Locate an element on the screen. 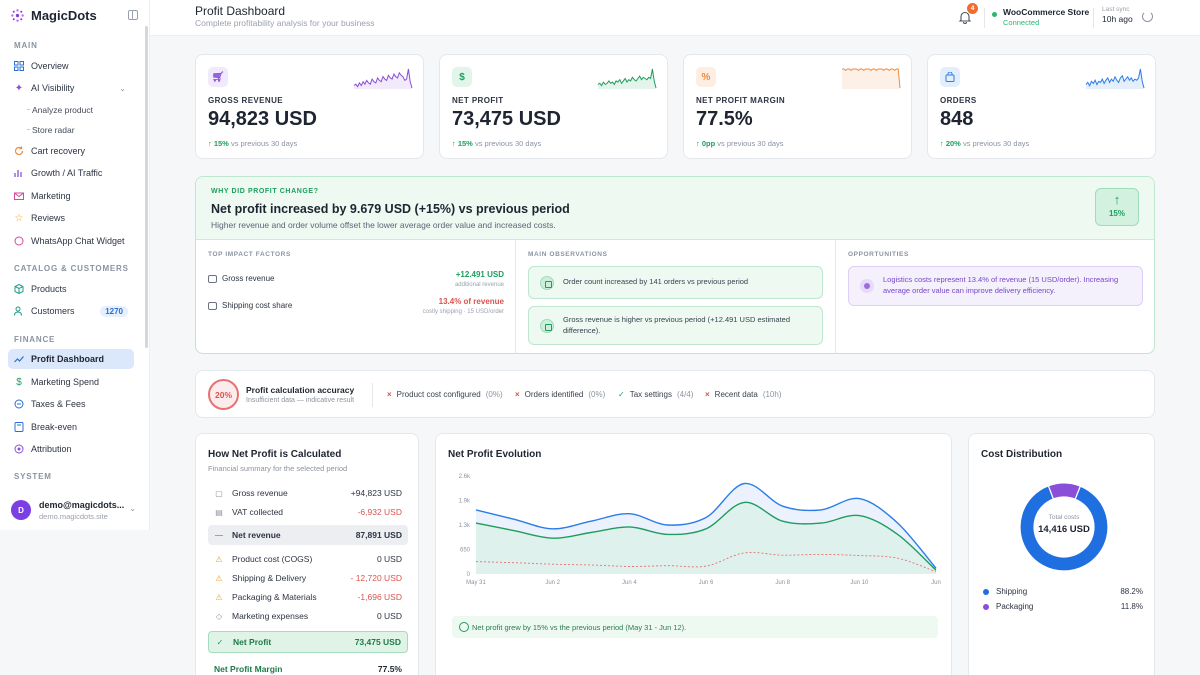 The height and width of the screenshot is (675, 1200). calculator-icon is located at coordinates (19, 427).